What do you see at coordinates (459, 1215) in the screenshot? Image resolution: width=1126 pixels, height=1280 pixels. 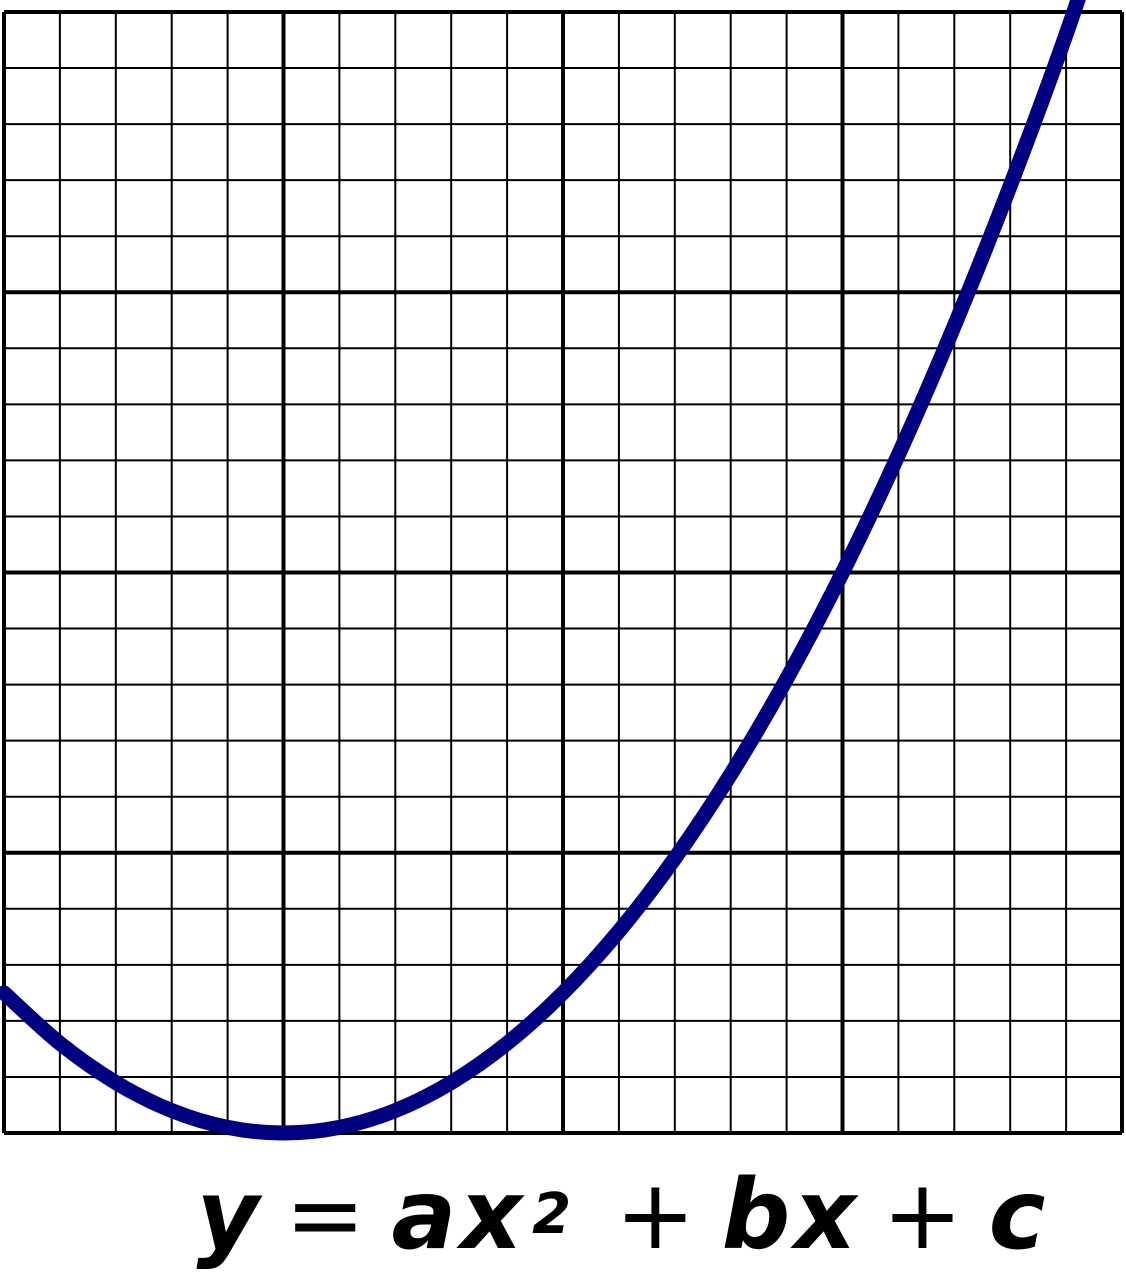 I see `equation-ax: ax` at bounding box center [459, 1215].